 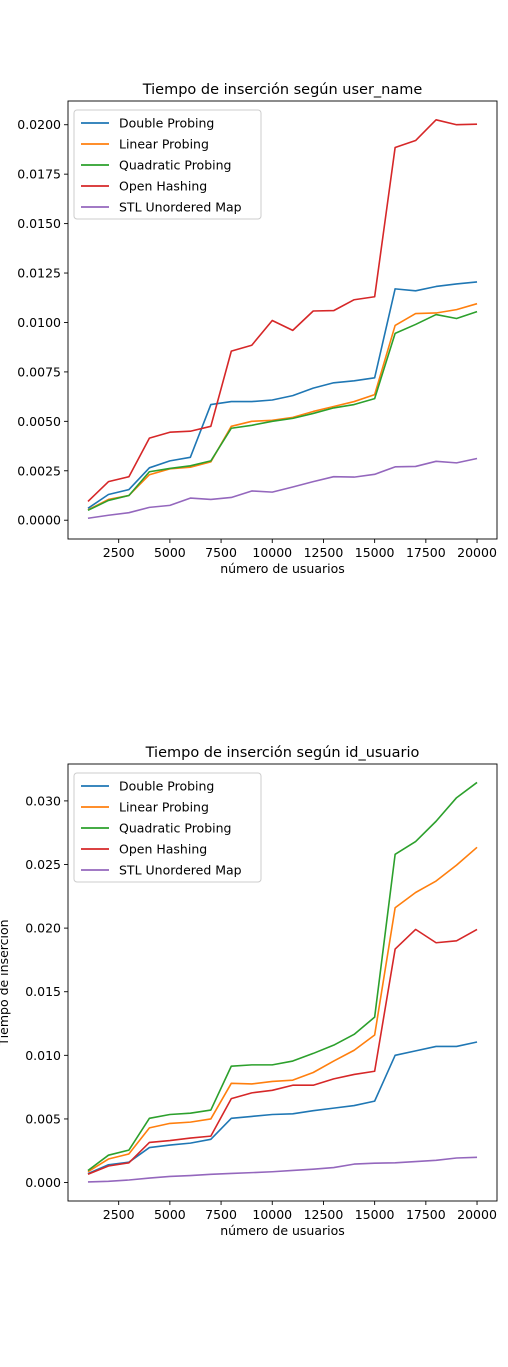 What do you see at coordinates (39, 421) in the screenshot?
I see `y-tick-label: 0.0050` at bounding box center [39, 421].